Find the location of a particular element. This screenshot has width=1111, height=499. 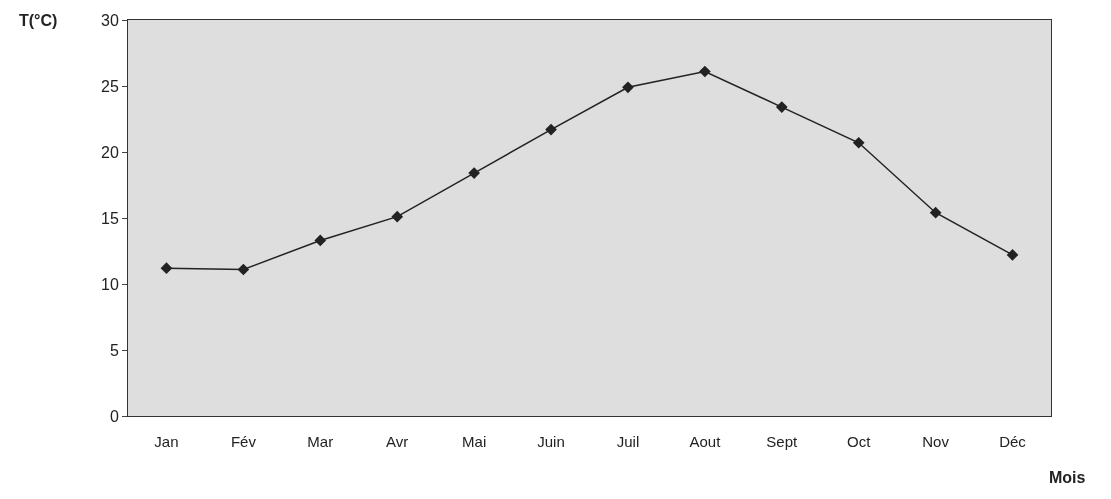

x-tick-label: Fév is located at coordinates (243, 441).